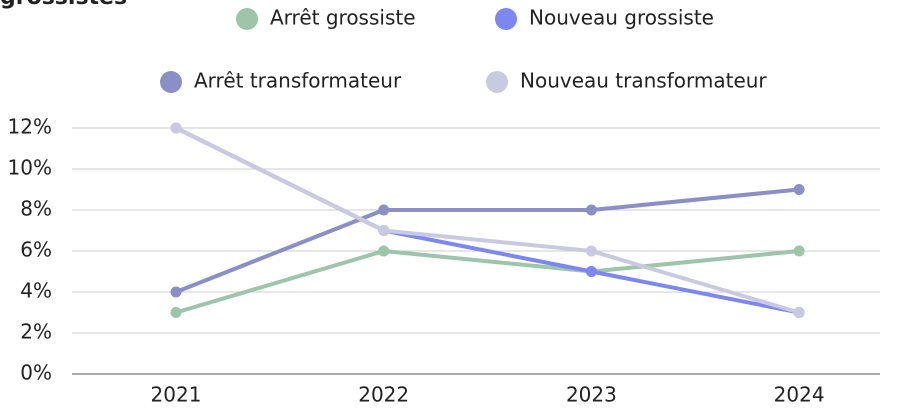 The height and width of the screenshot is (409, 898). I want to click on legend-label: Arrêt grossiste, so click(343, 18).